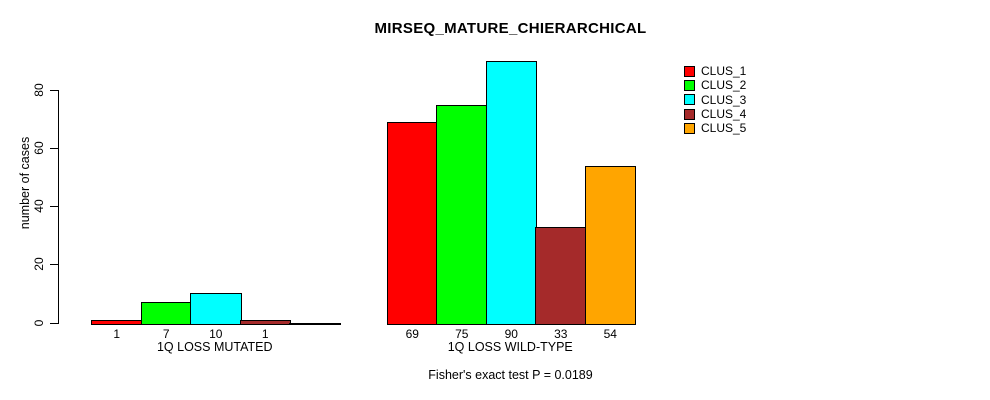 This screenshot has width=990, height=400. What do you see at coordinates (510, 375) in the screenshot?
I see `annotation-caption: Fisher's exact test P = 0.0189` at bounding box center [510, 375].